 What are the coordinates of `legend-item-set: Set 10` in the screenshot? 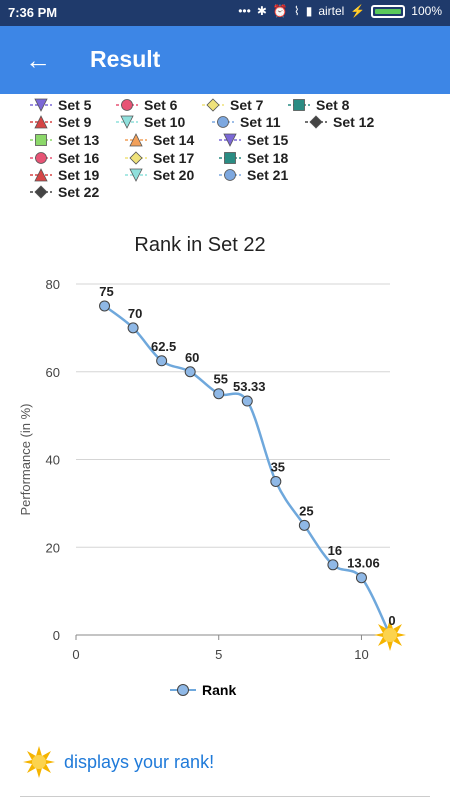 It's located at (150, 122).